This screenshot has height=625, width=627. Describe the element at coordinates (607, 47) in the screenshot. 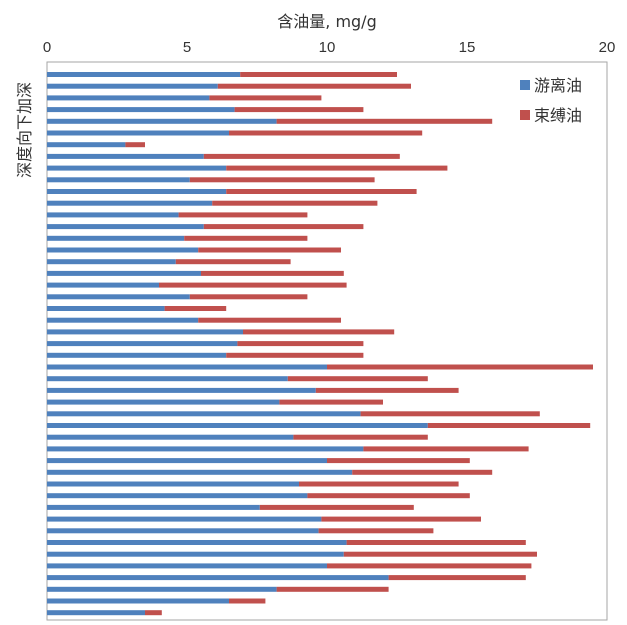

I see `x-tick-label: 20` at that location.